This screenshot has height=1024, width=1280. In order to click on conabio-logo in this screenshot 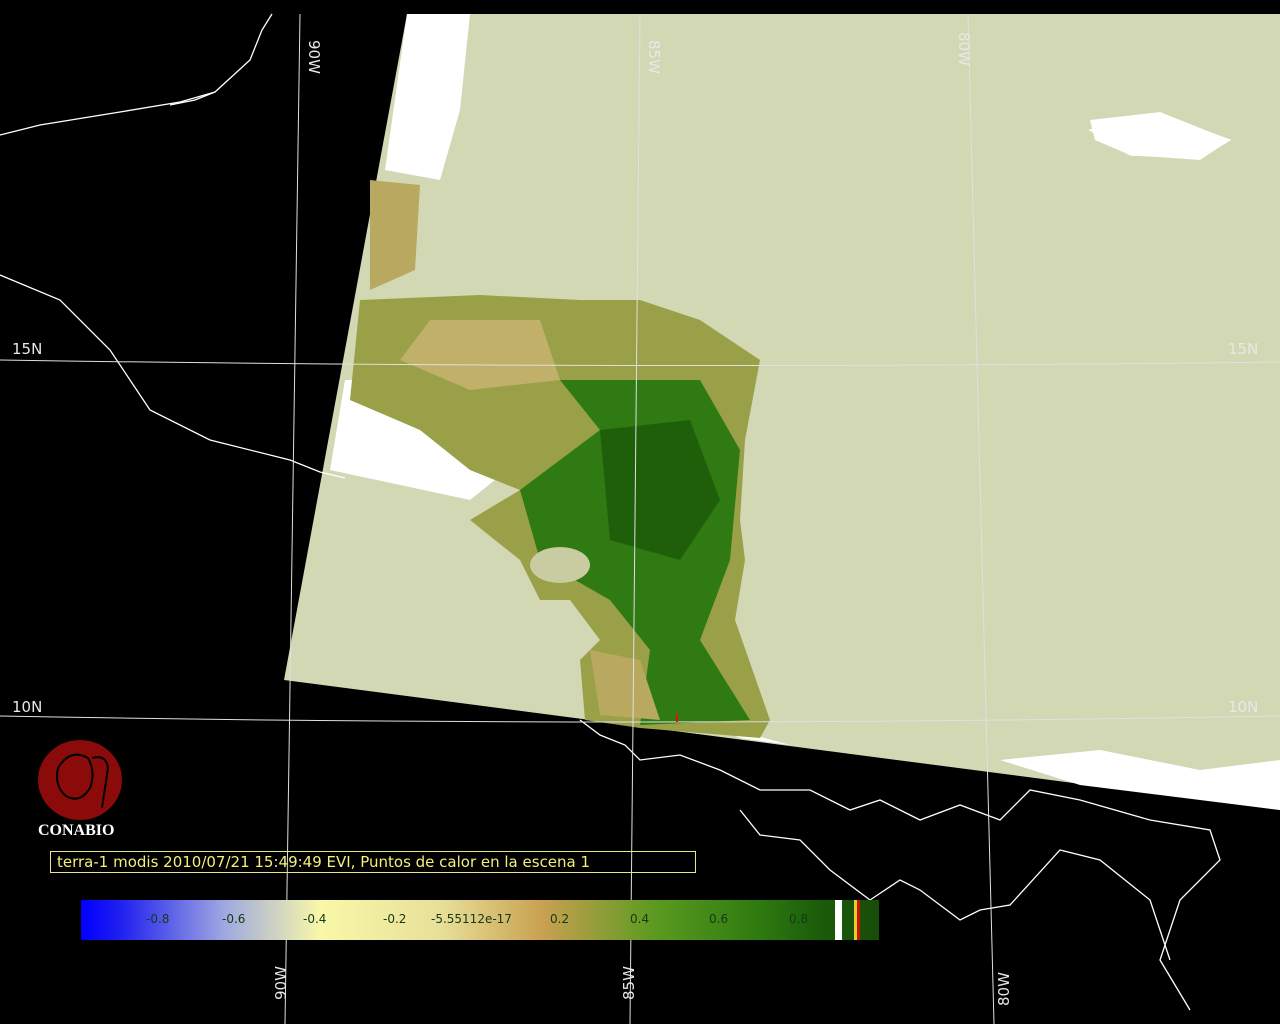, I will do `click(80, 780)`.